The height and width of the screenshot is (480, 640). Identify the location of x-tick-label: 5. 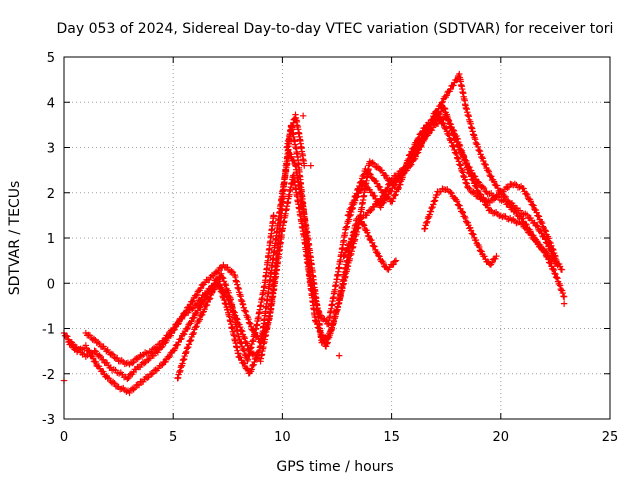
(173, 437).